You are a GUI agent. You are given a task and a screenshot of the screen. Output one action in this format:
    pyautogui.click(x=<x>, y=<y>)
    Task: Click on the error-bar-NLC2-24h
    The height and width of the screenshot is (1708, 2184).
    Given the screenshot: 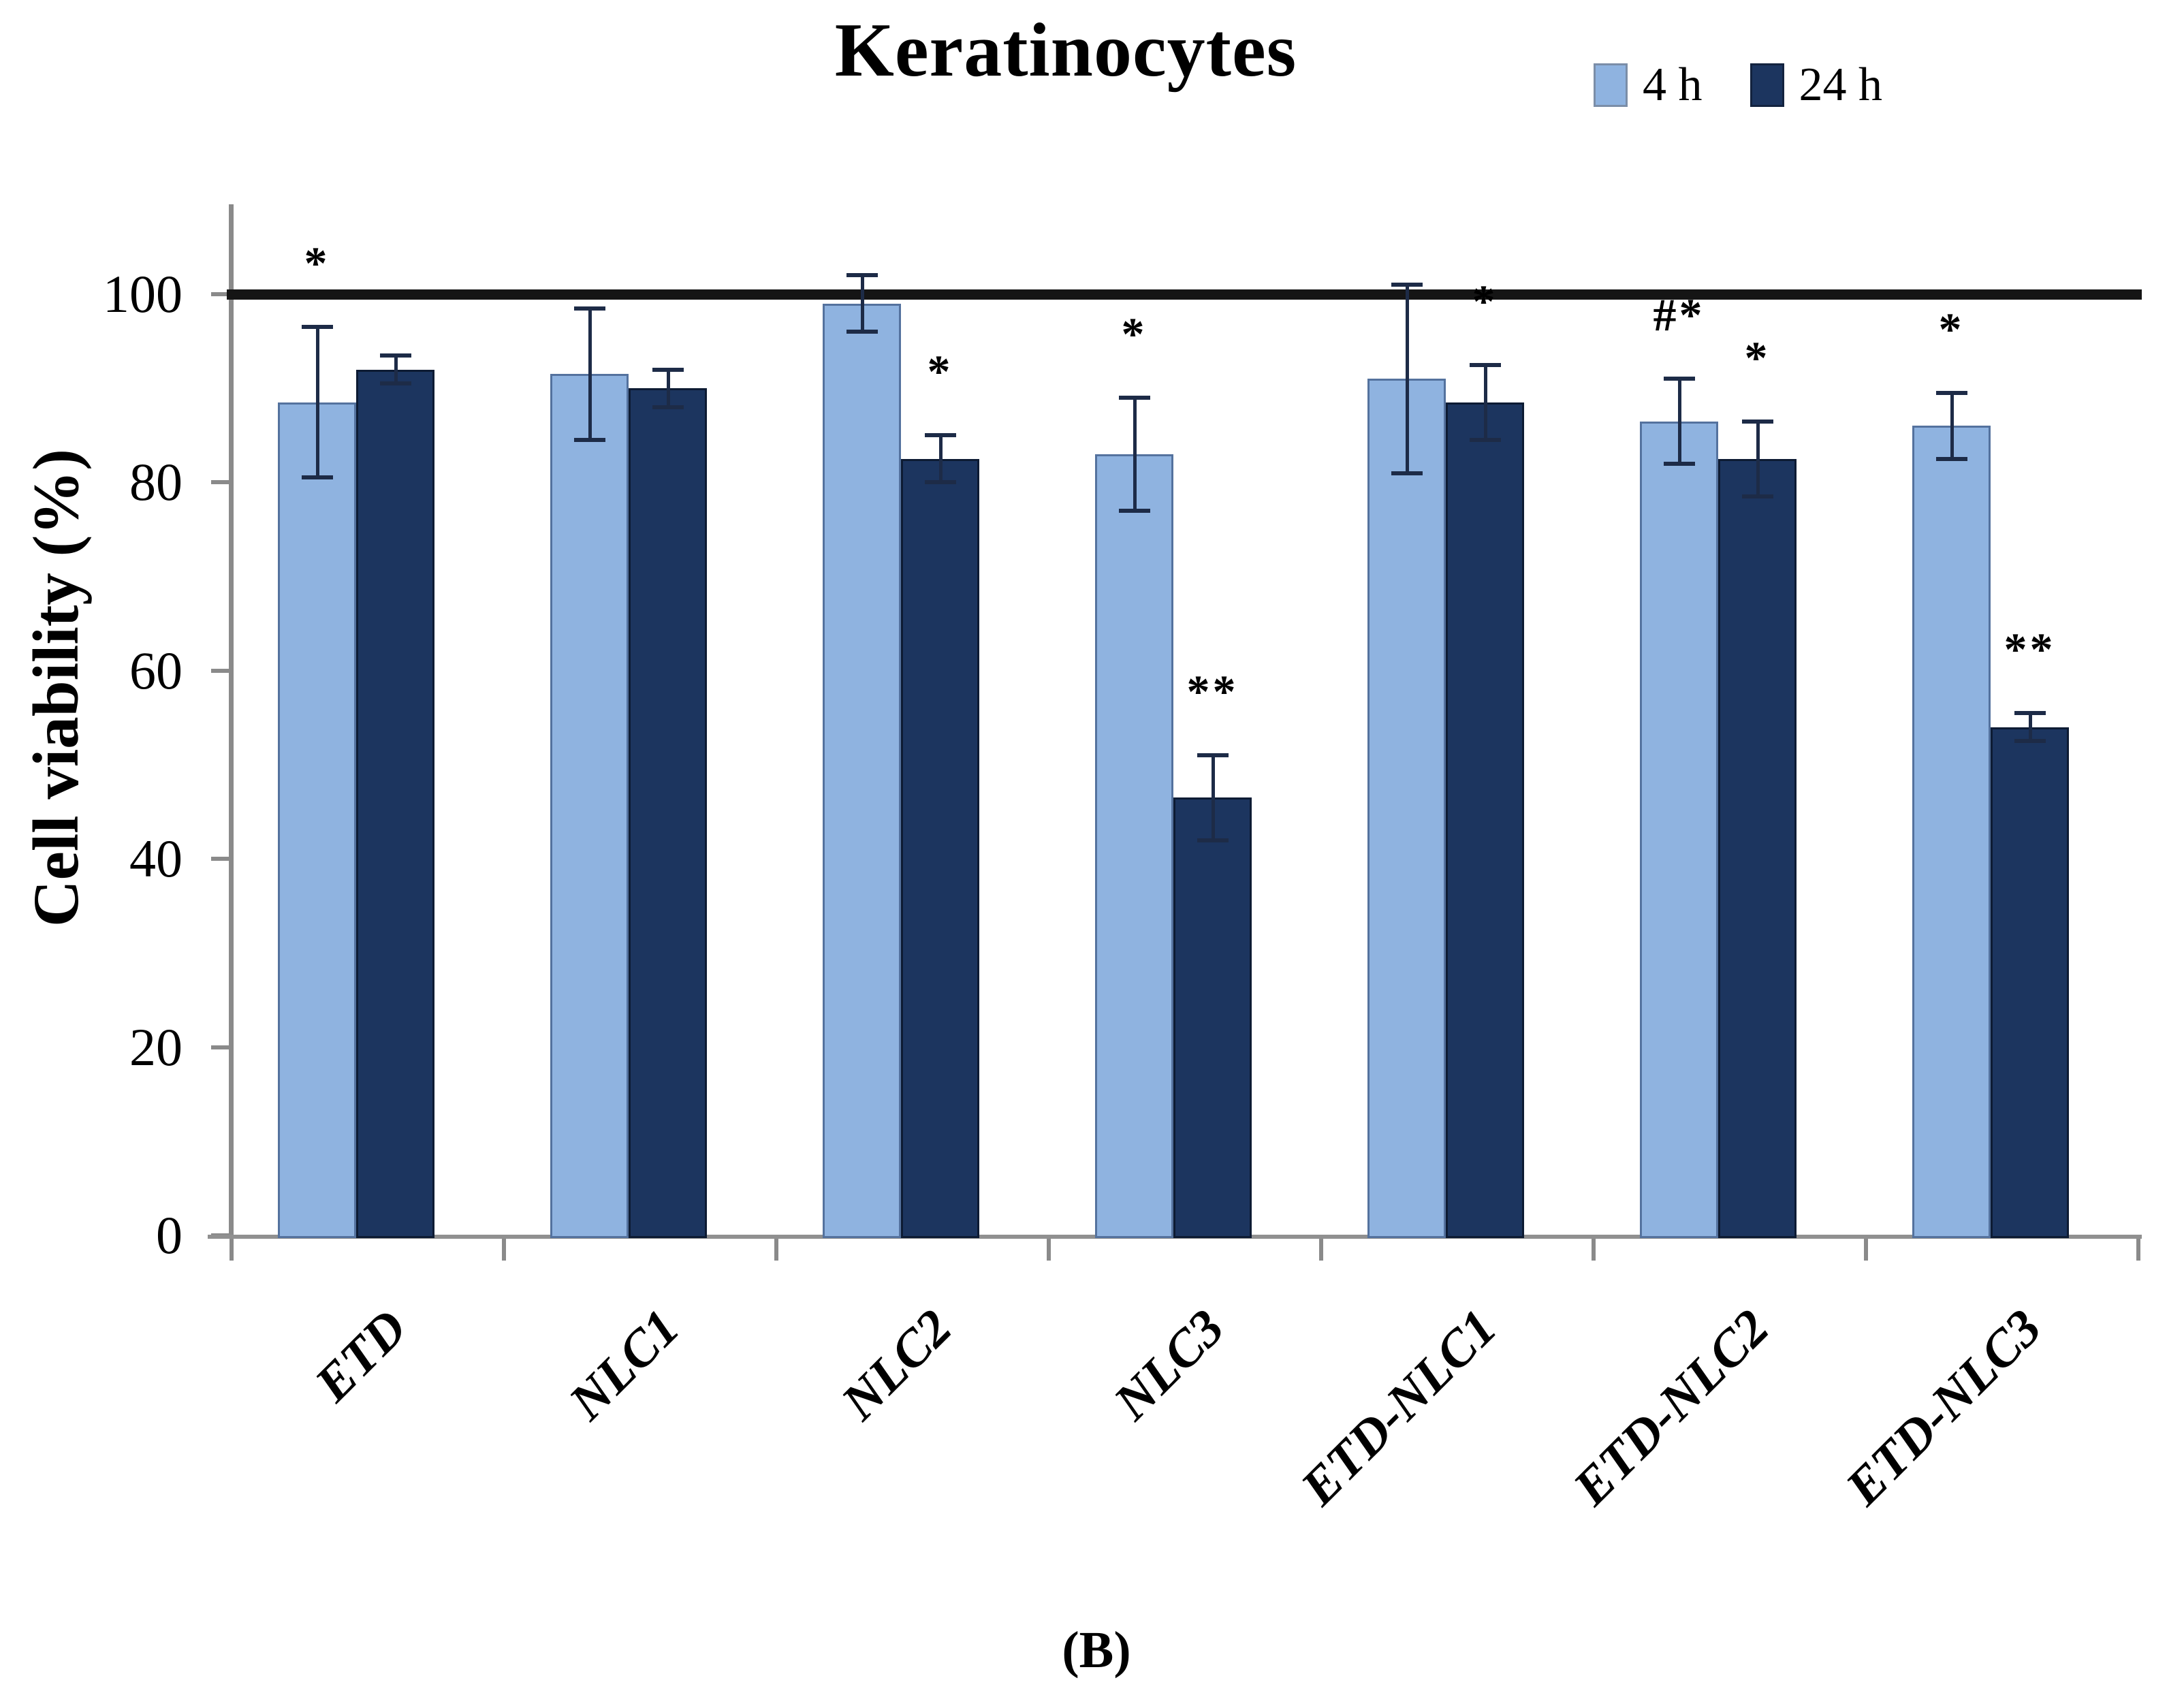 What is the action you would take?
    pyautogui.click(x=940, y=459)
    